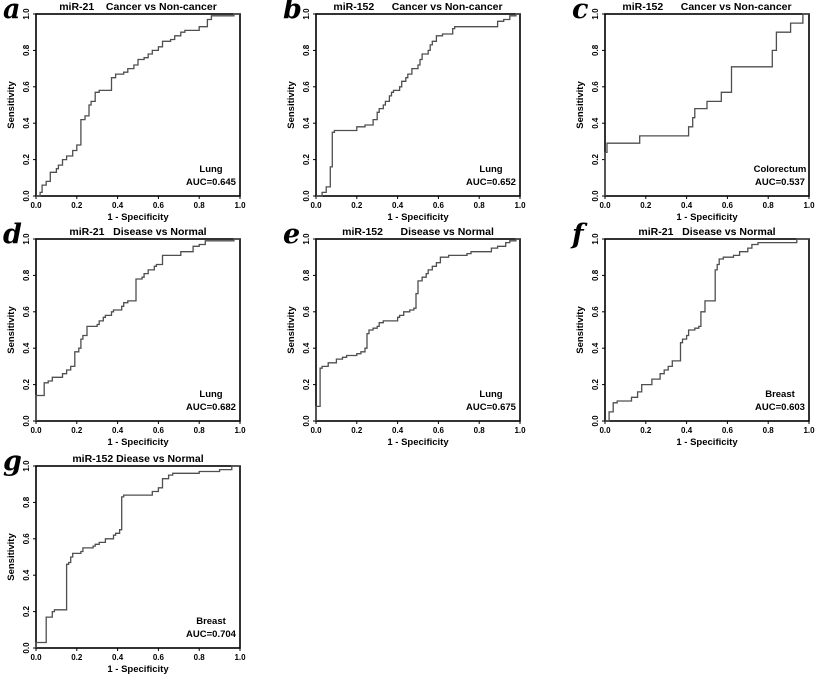  What do you see at coordinates (211, 182) in the screenshot?
I see `auc-label: AUC=0.645` at bounding box center [211, 182].